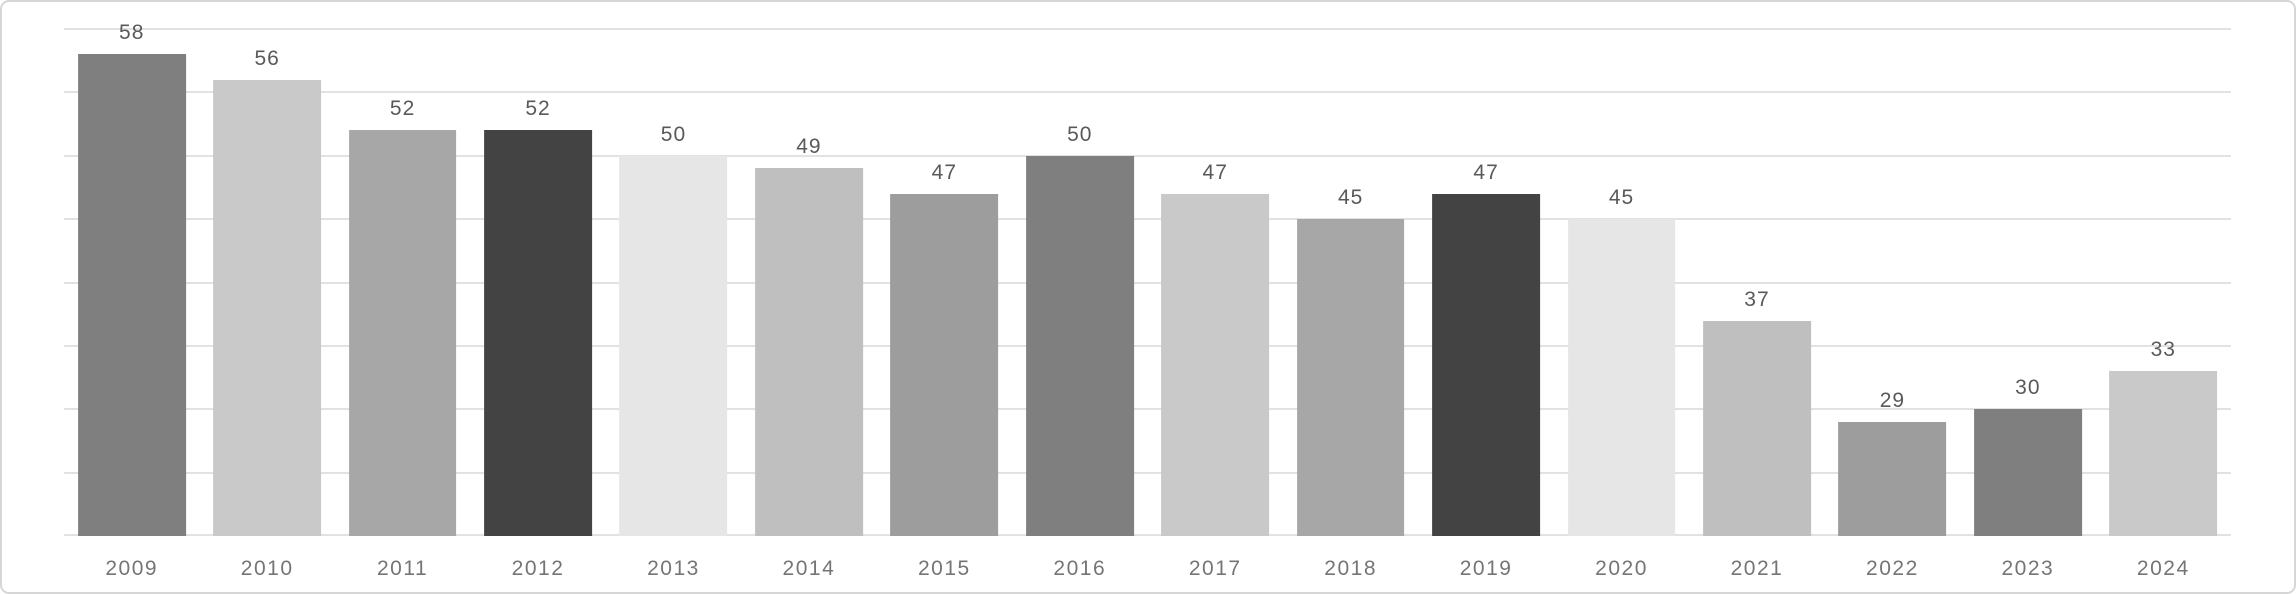 The image size is (2296, 594). What do you see at coordinates (1757, 299) in the screenshot?
I see `bar-value-label: 37` at bounding box center [1757, 299].